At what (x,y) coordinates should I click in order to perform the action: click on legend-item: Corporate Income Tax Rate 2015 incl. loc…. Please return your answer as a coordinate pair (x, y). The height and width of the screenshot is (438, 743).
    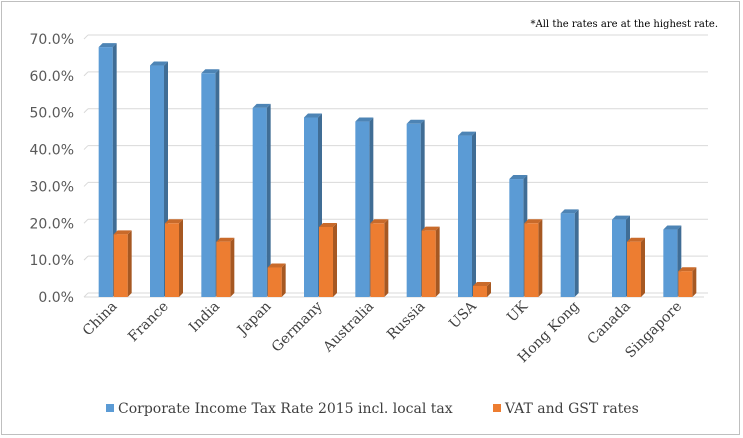
    Looking at the image, I should click on (279, 409).